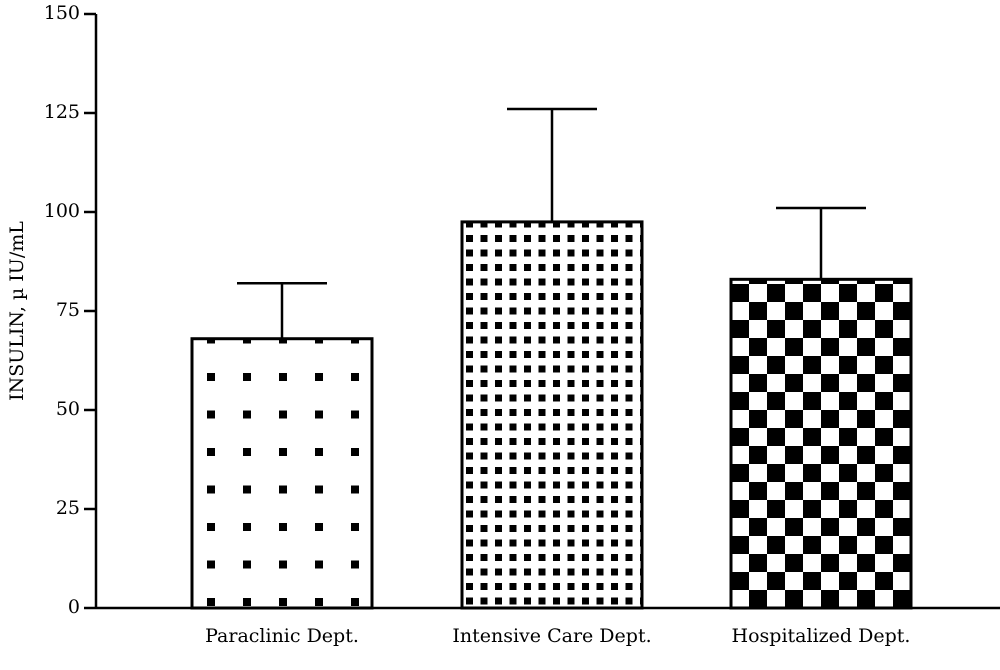  I want to click on x-tick-label: Intensive Care Dept., so click(551, 636).